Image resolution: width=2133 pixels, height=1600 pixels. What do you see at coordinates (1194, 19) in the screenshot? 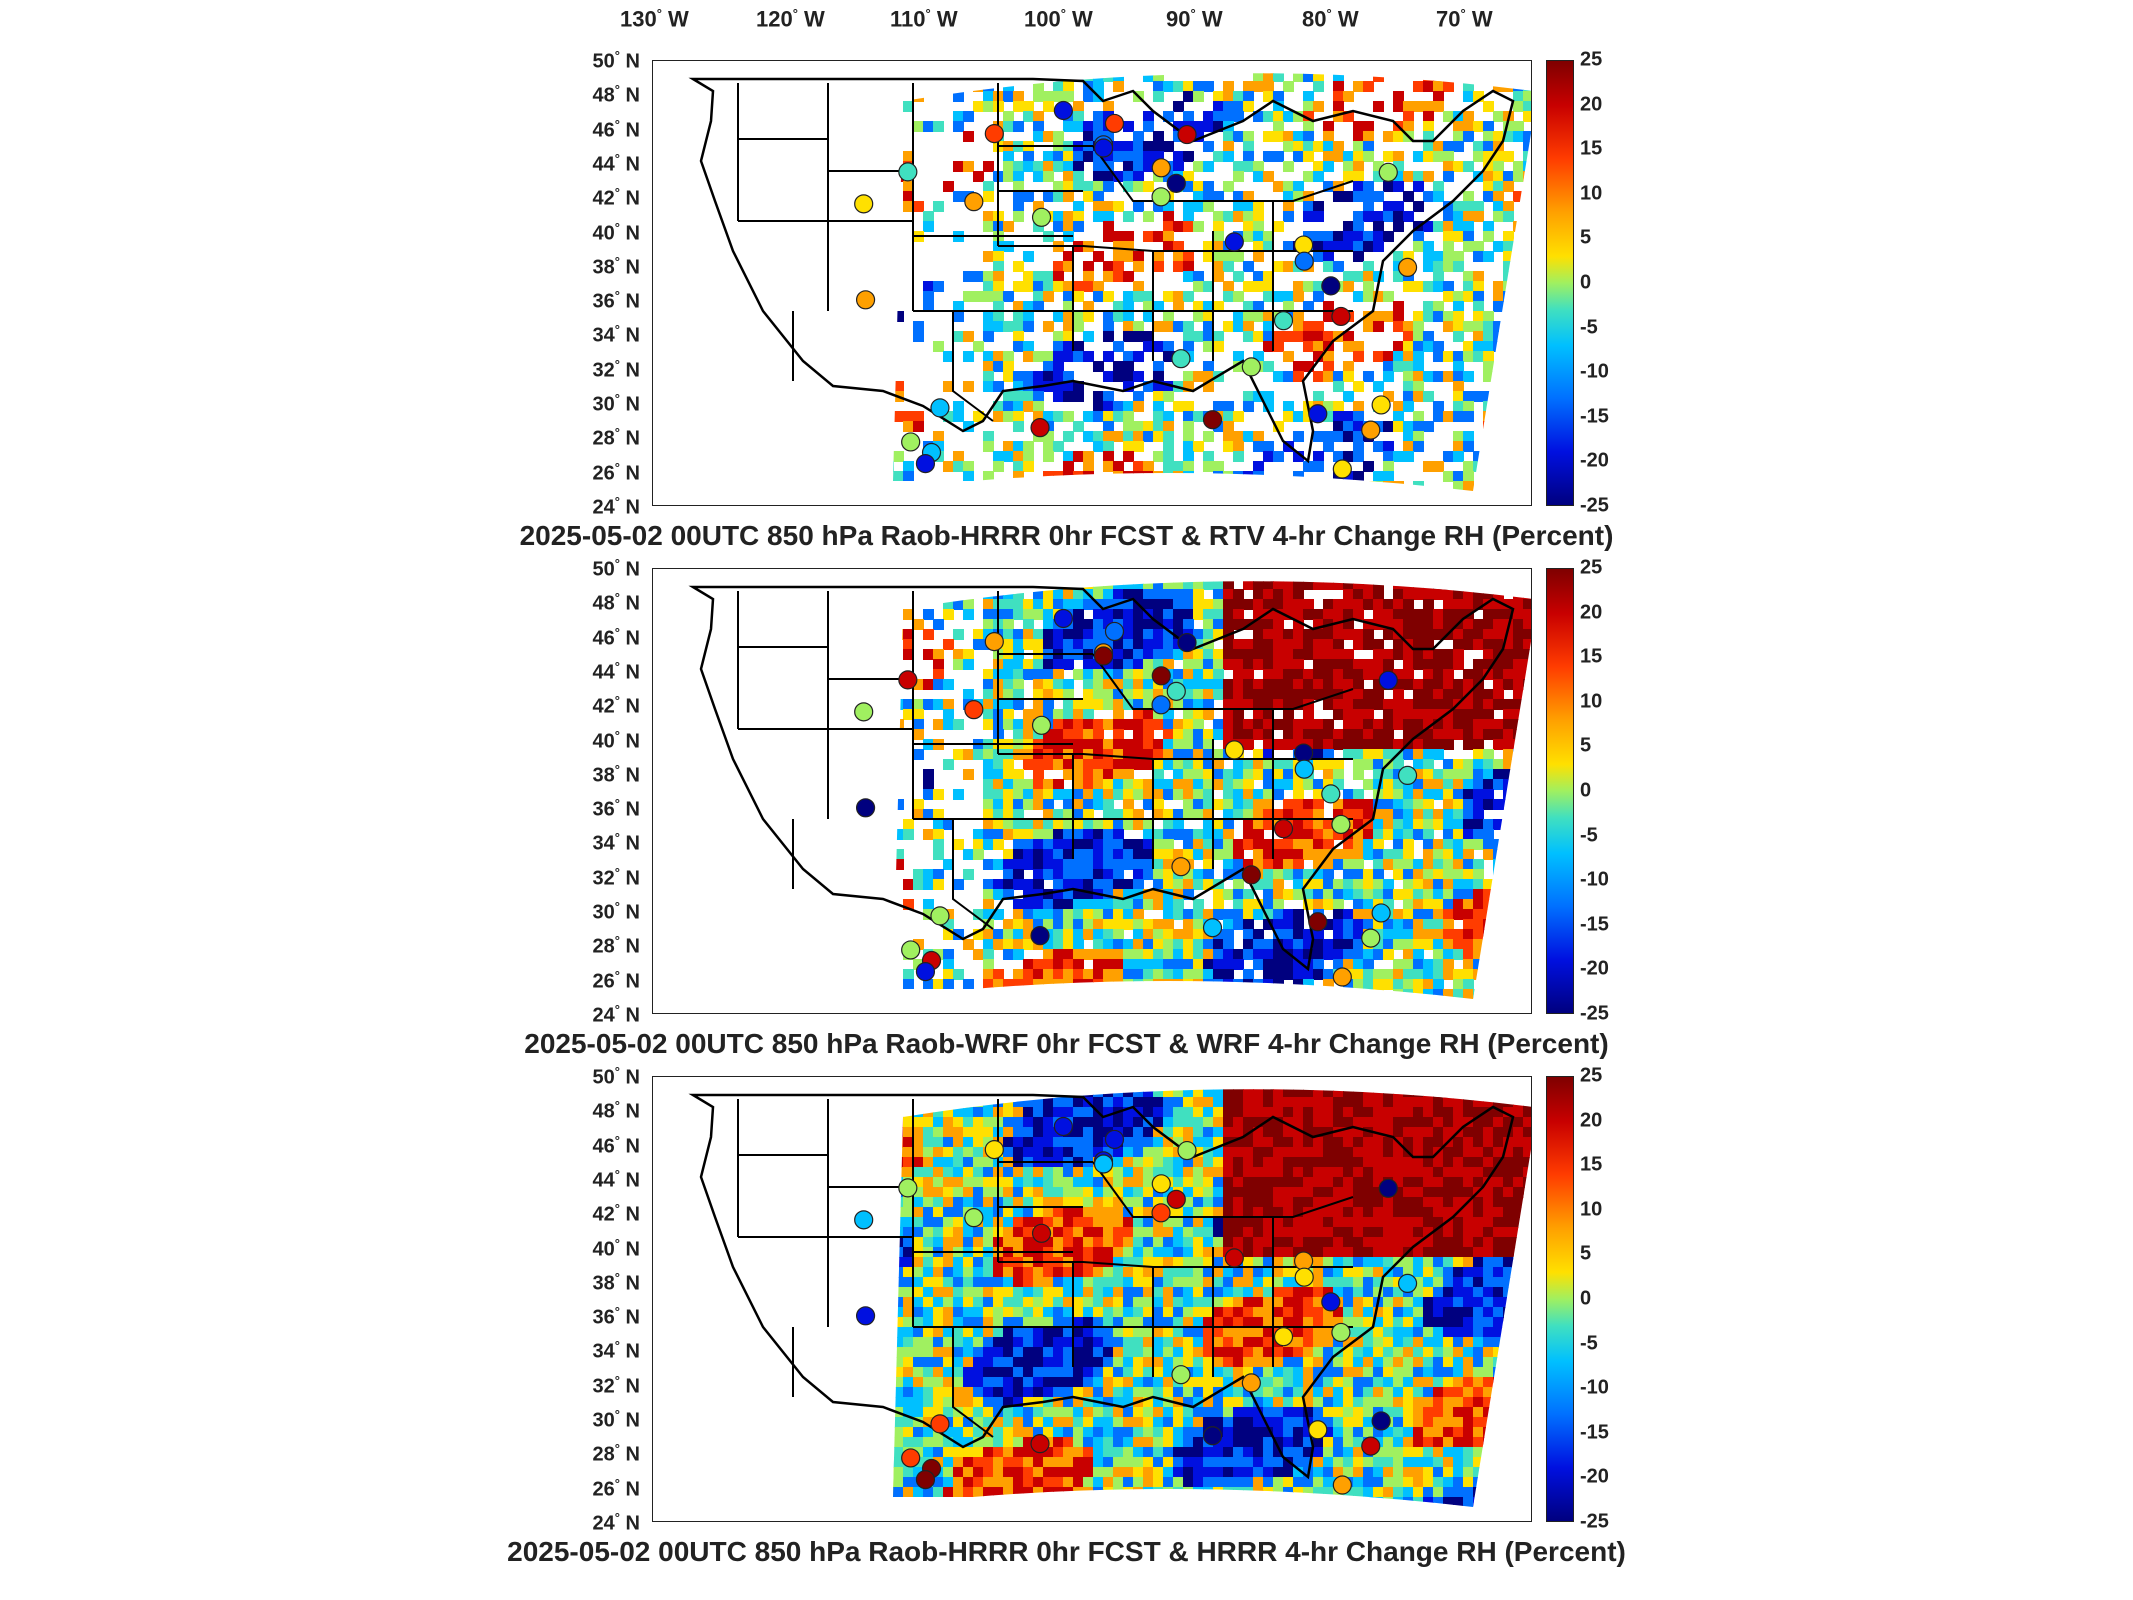
I see `lon-label: 90° W` at bounding box center [1194, 19].